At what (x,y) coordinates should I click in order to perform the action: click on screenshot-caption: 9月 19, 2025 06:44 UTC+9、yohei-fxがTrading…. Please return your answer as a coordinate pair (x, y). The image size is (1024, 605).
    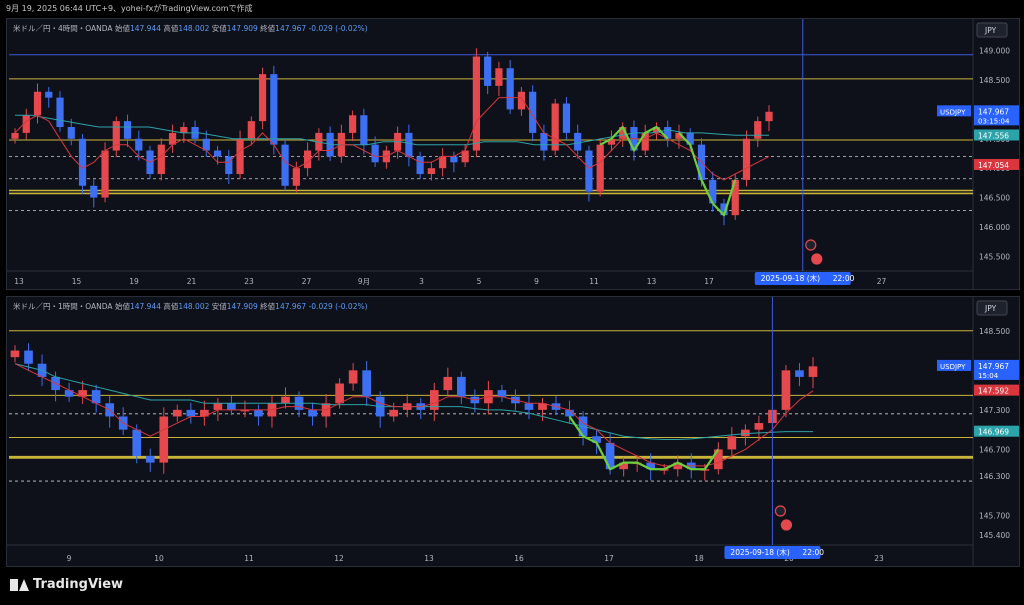
    Looking at the image, I should click on (129, 8).